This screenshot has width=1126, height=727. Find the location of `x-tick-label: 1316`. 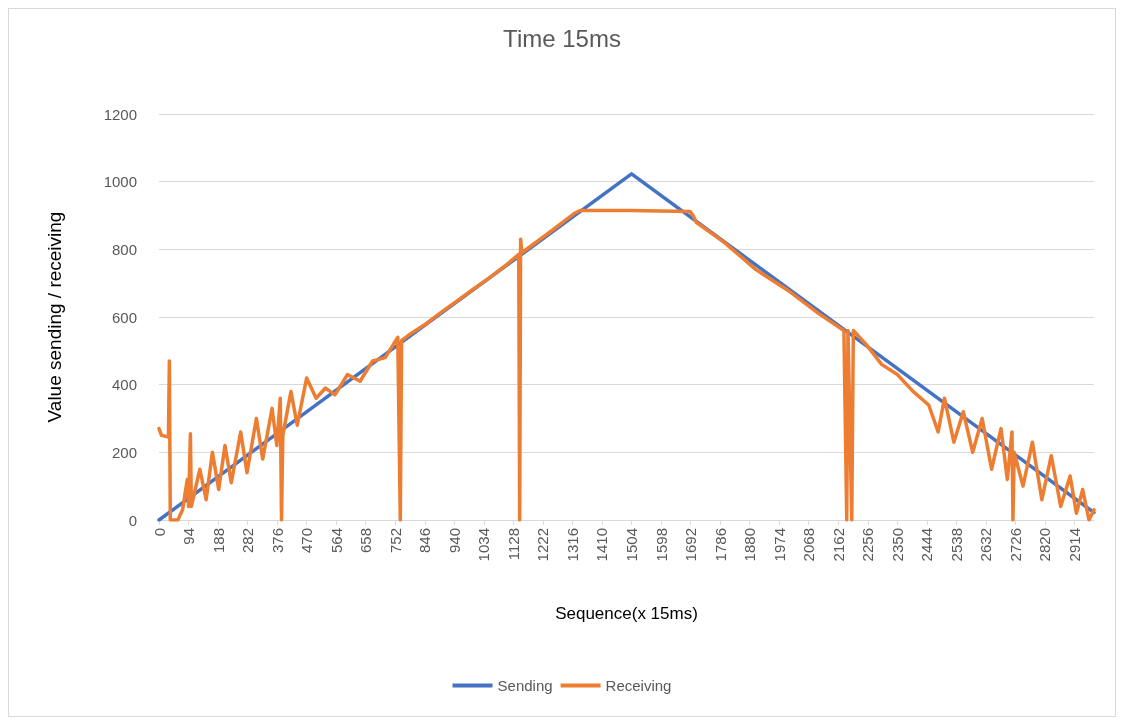

x-tick-label: 1316 is located at coordinates (572, 545).